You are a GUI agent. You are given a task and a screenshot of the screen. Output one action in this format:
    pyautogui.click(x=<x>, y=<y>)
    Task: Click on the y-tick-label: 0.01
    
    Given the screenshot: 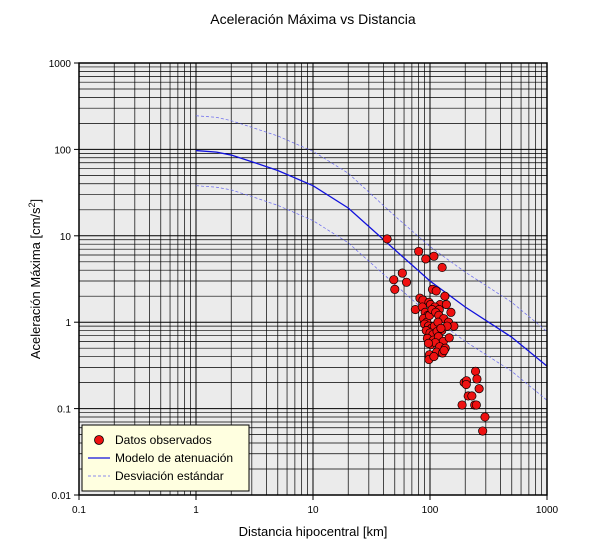 What is the action you would take?
    pyautogui.click(x=62, y=496)
    